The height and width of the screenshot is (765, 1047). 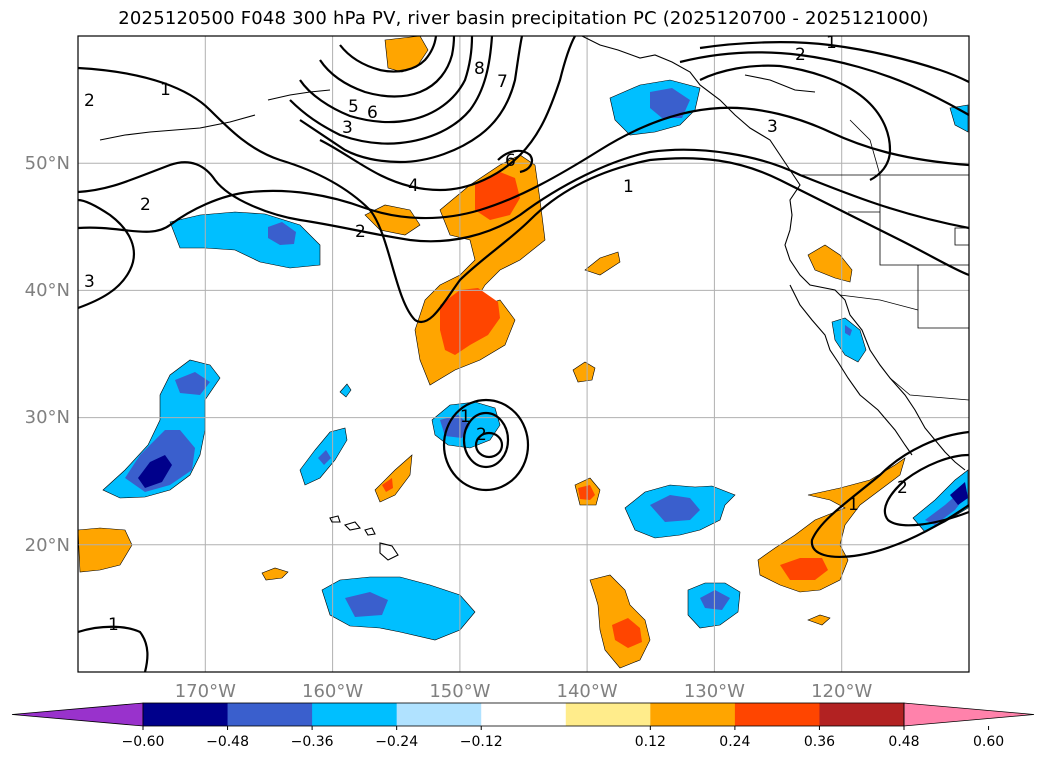 What do you see at coordinates (205, 691) in the screenshot?
I see `lon-label-170w: 170°W` at bounding box center [205, 691].